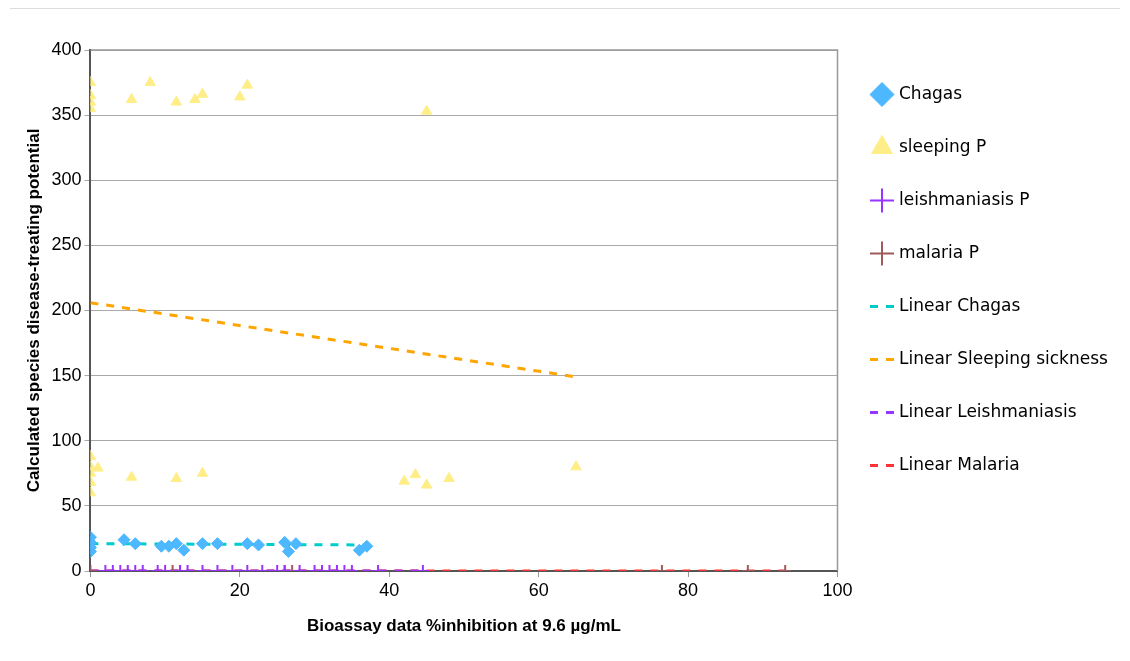 This screenshot has width=1130, height=661. I want to click on legend-label: Linear Chagas, so click(960, 304).